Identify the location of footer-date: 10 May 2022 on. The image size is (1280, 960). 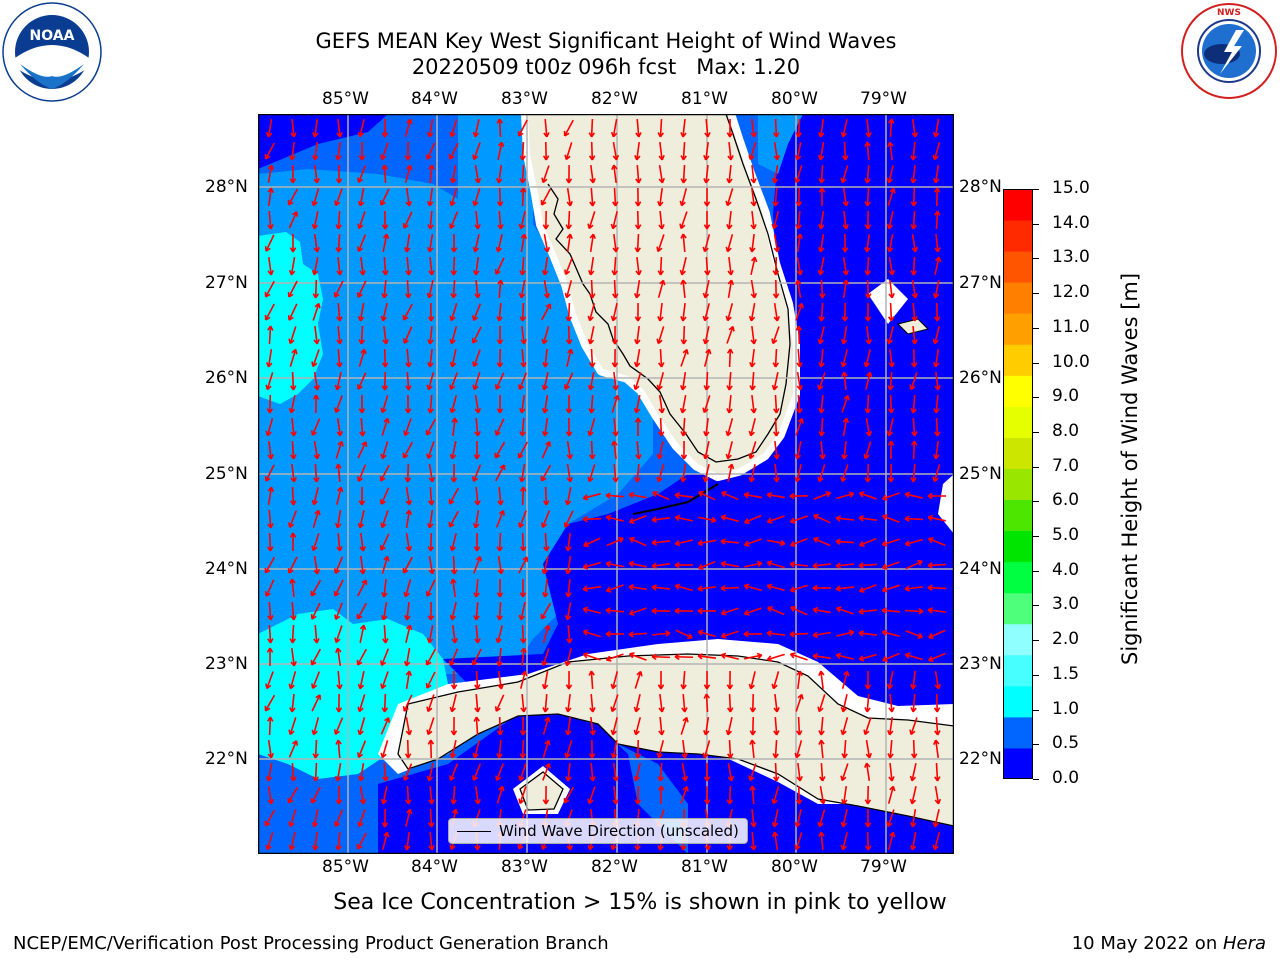
(1147, 943).